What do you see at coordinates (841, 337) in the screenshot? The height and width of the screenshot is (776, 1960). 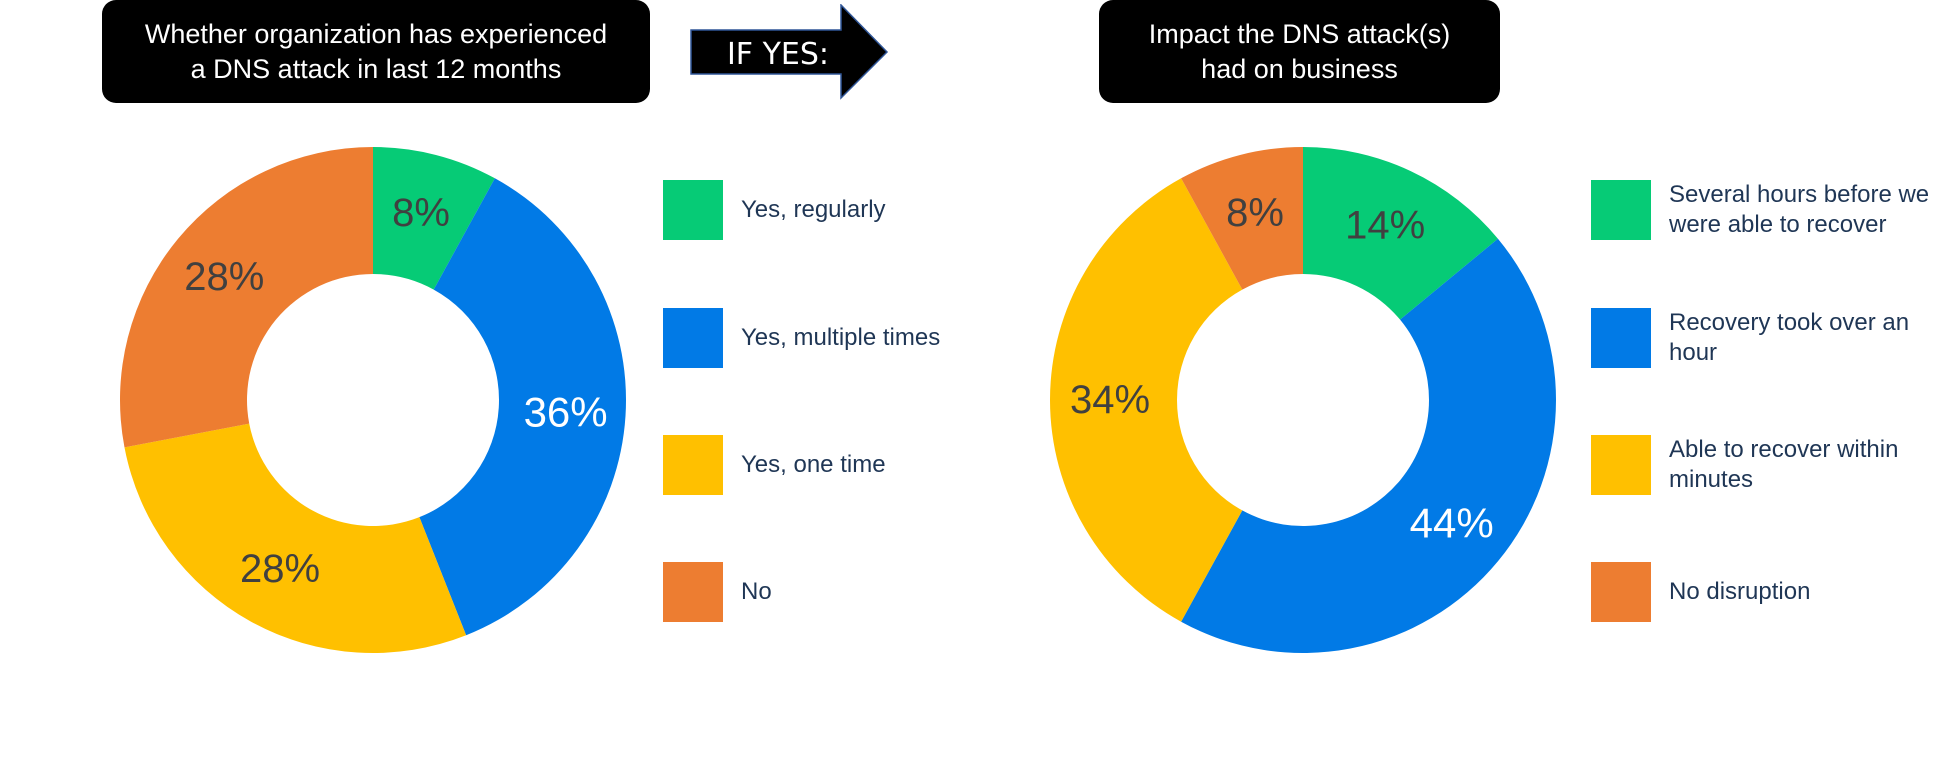 I see `left-legend-label-1: Yes, multiple times` at bounding box center [841, 337].